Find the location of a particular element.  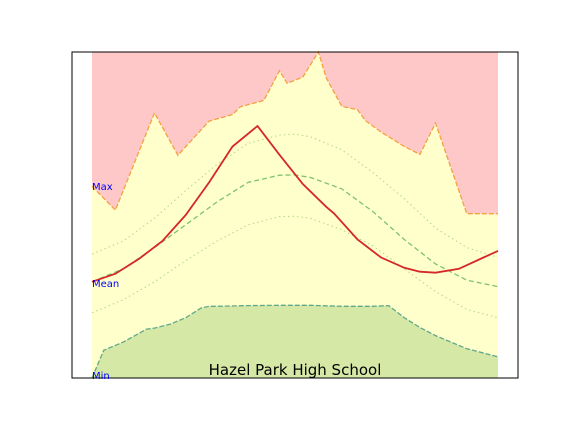

chart-title: Hazel Park High School is located at coordinates (295, 370).